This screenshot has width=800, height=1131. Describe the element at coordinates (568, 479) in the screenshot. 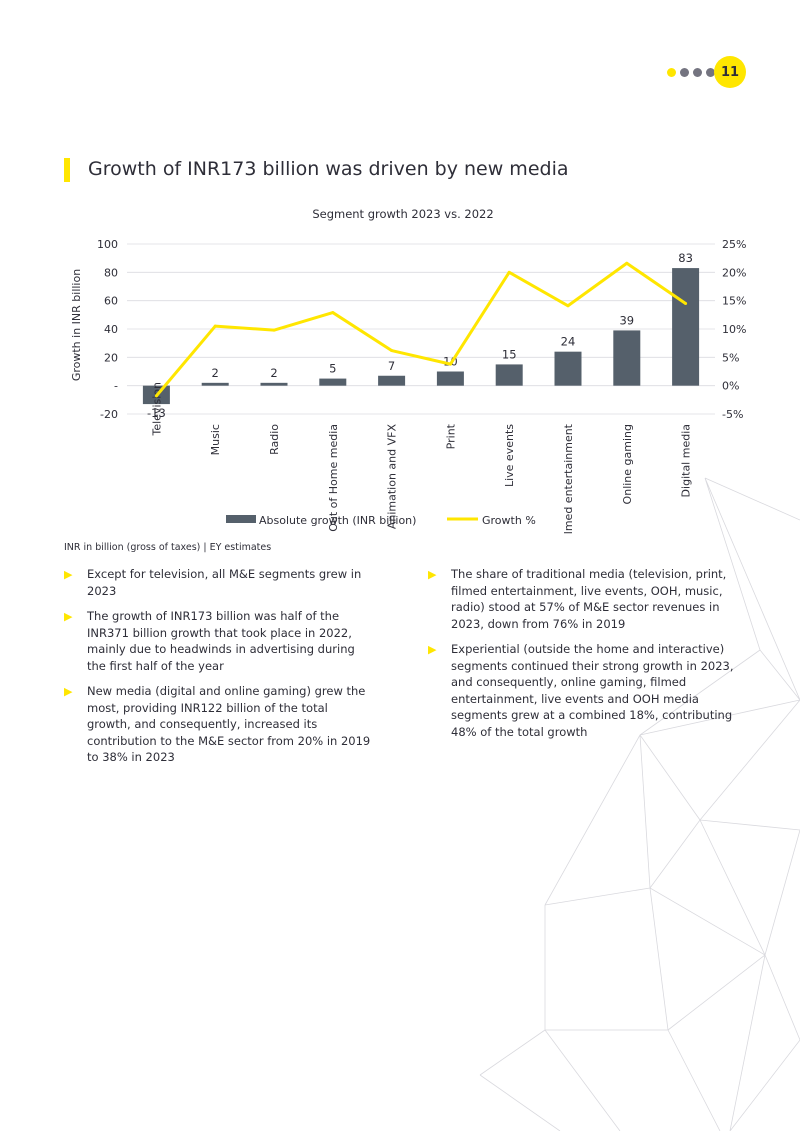

I see `x-category-label: Filmed entertainment` at that location.